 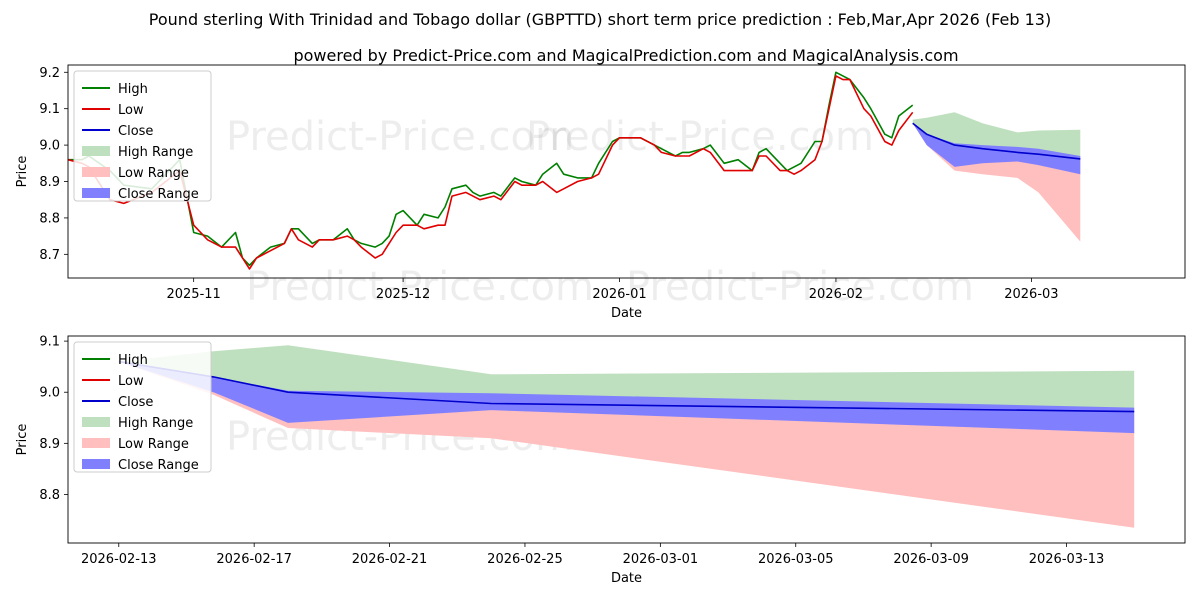 What do you see at coordinates (403, 294) in the screenshot?
I see `x-tick-label: 2025-12` at bounding box center [403, 294].